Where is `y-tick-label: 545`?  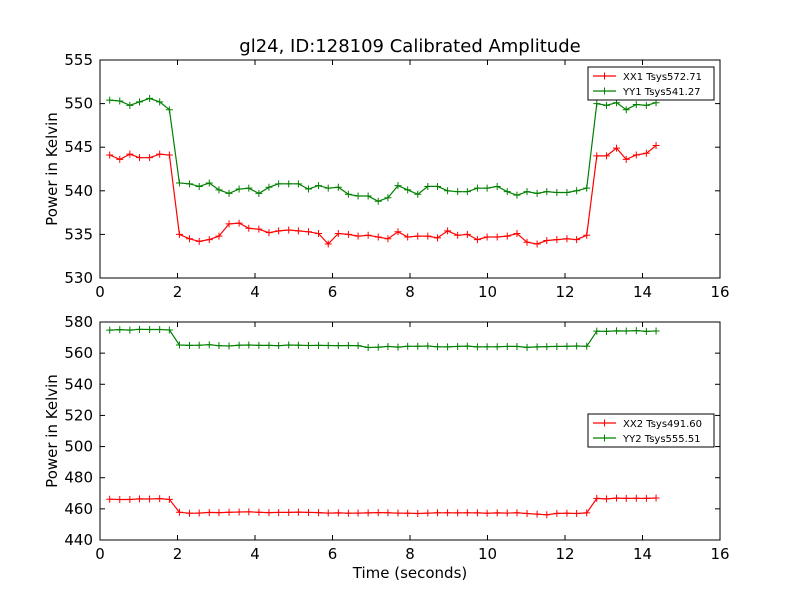 y-tick-label: 545 is located at coordinates (78, 147).